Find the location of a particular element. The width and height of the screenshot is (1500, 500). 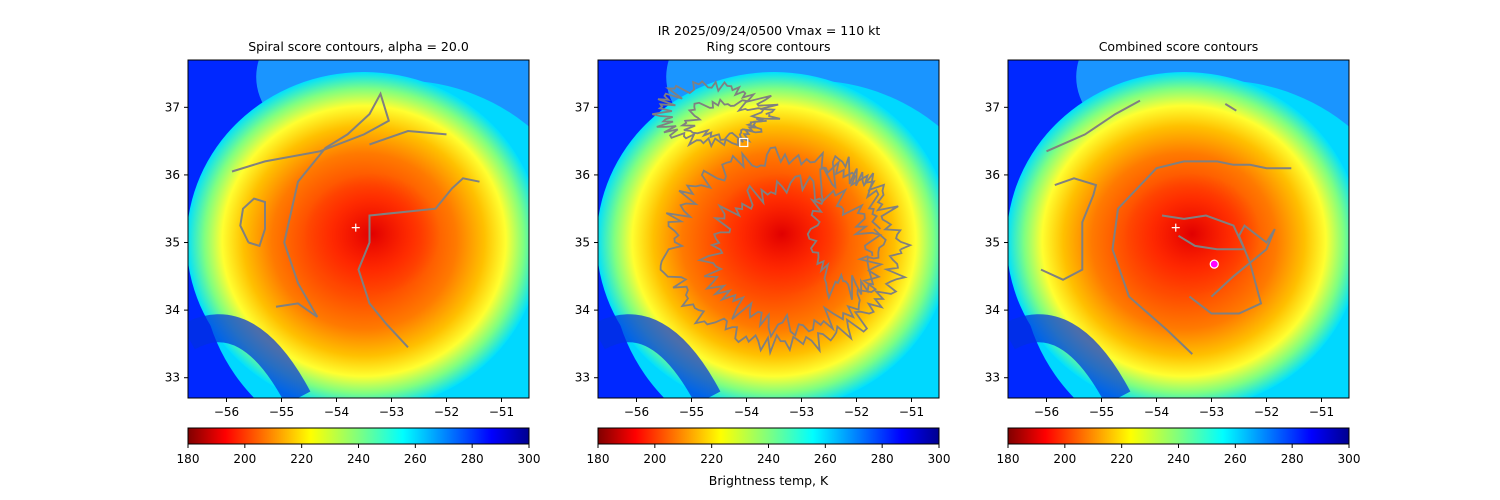

figure-title: IR 2025/09/24/0500 Vmax = 110 kt is located at coordinates (769, 30).